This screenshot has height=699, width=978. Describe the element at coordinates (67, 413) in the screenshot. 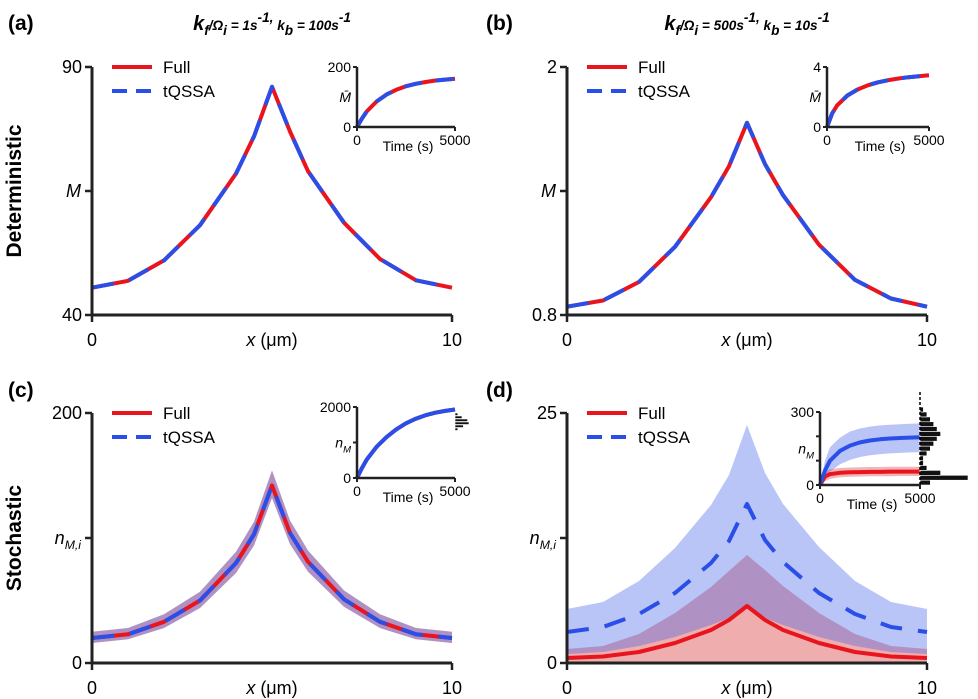

I see `y-tick-label: 200` at that location.